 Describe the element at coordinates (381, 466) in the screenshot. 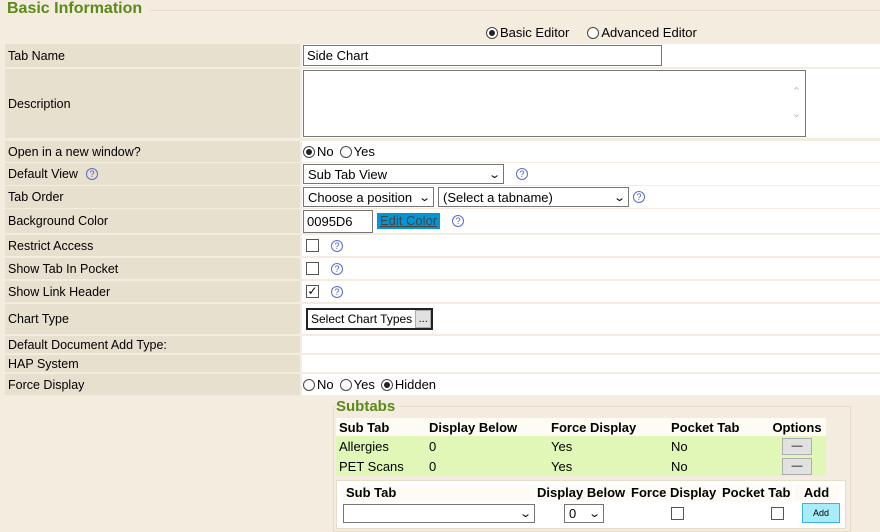

I see `sub-tab-cell: PET Scans` at that location.